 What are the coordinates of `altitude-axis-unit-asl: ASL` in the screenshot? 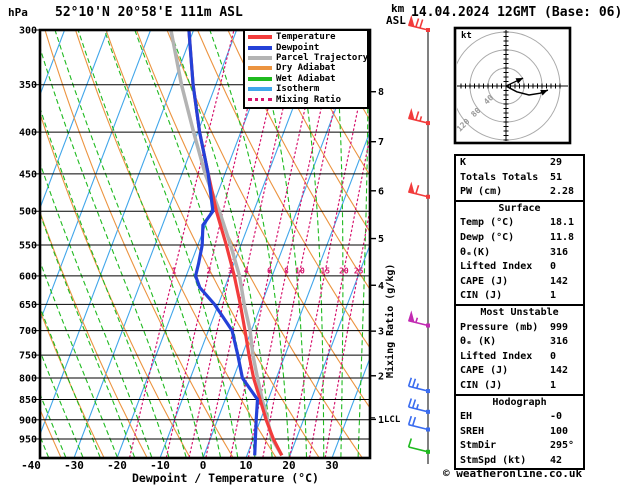 It's located at (396, 20).